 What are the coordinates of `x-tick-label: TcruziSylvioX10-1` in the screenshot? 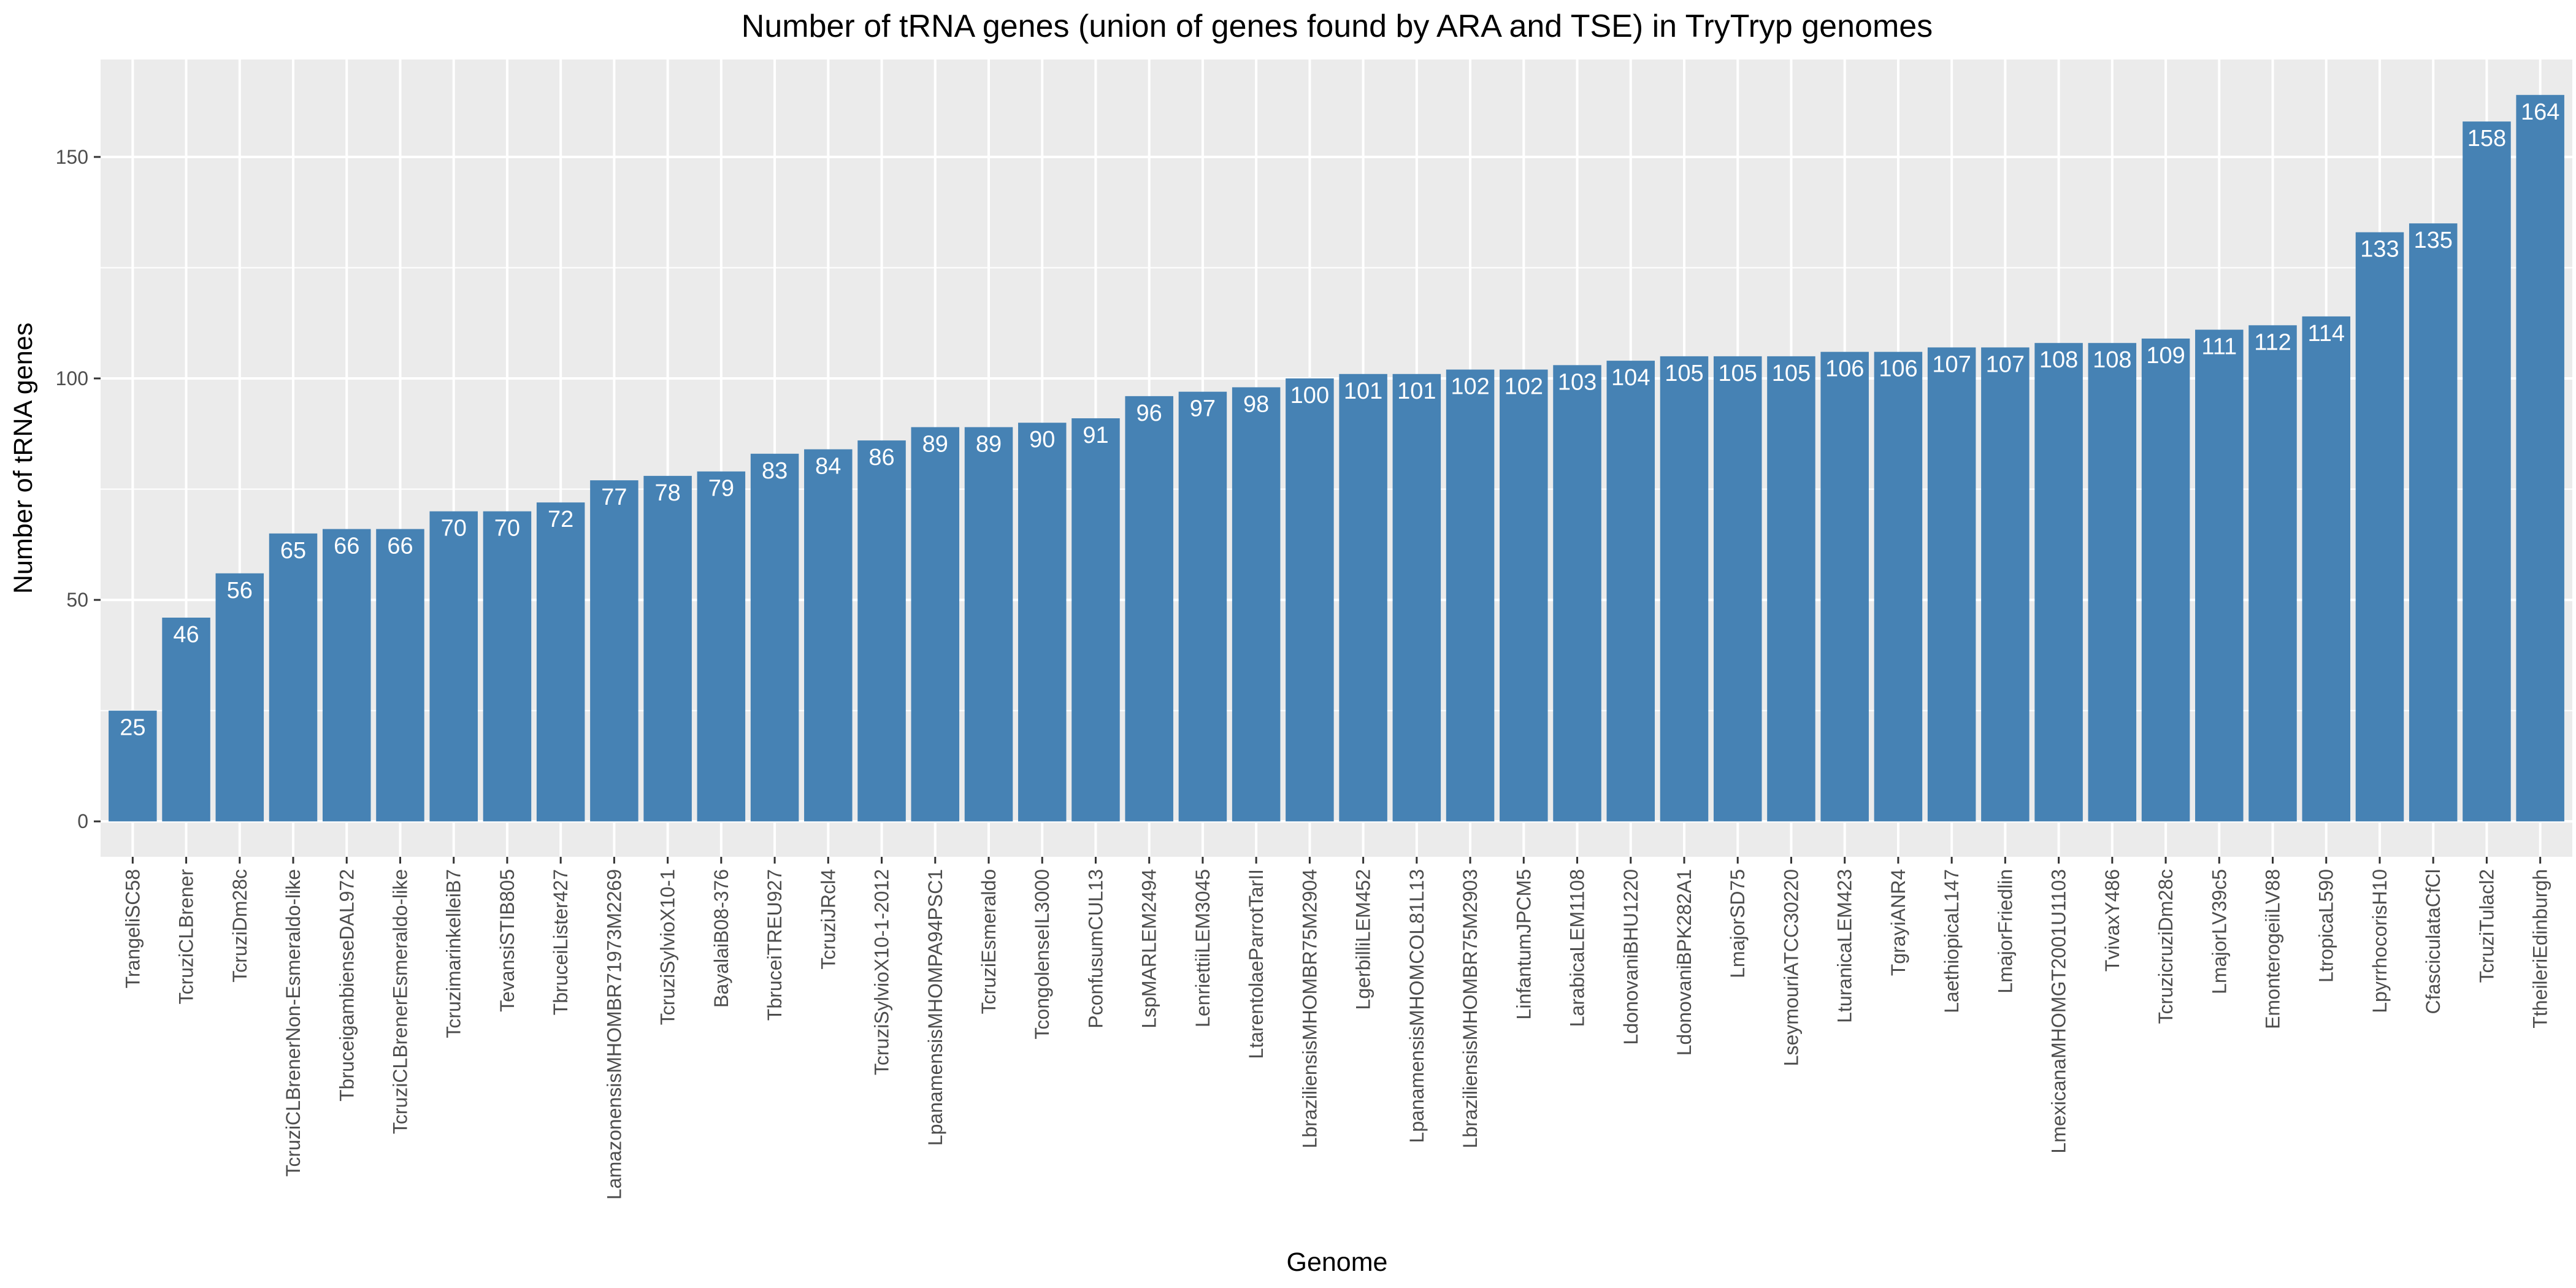 It's located at (668, 947).